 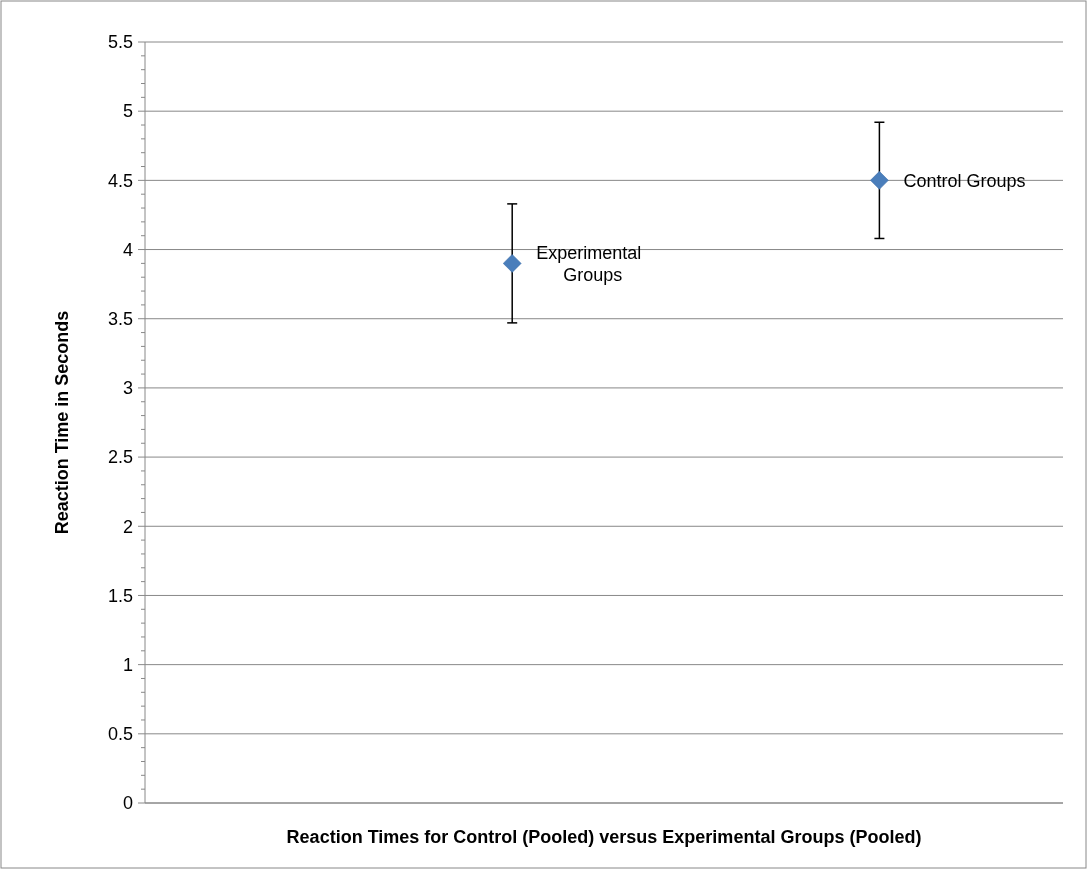 I want to click on y-tick-label: 3.5, so click(x=120, y=319).